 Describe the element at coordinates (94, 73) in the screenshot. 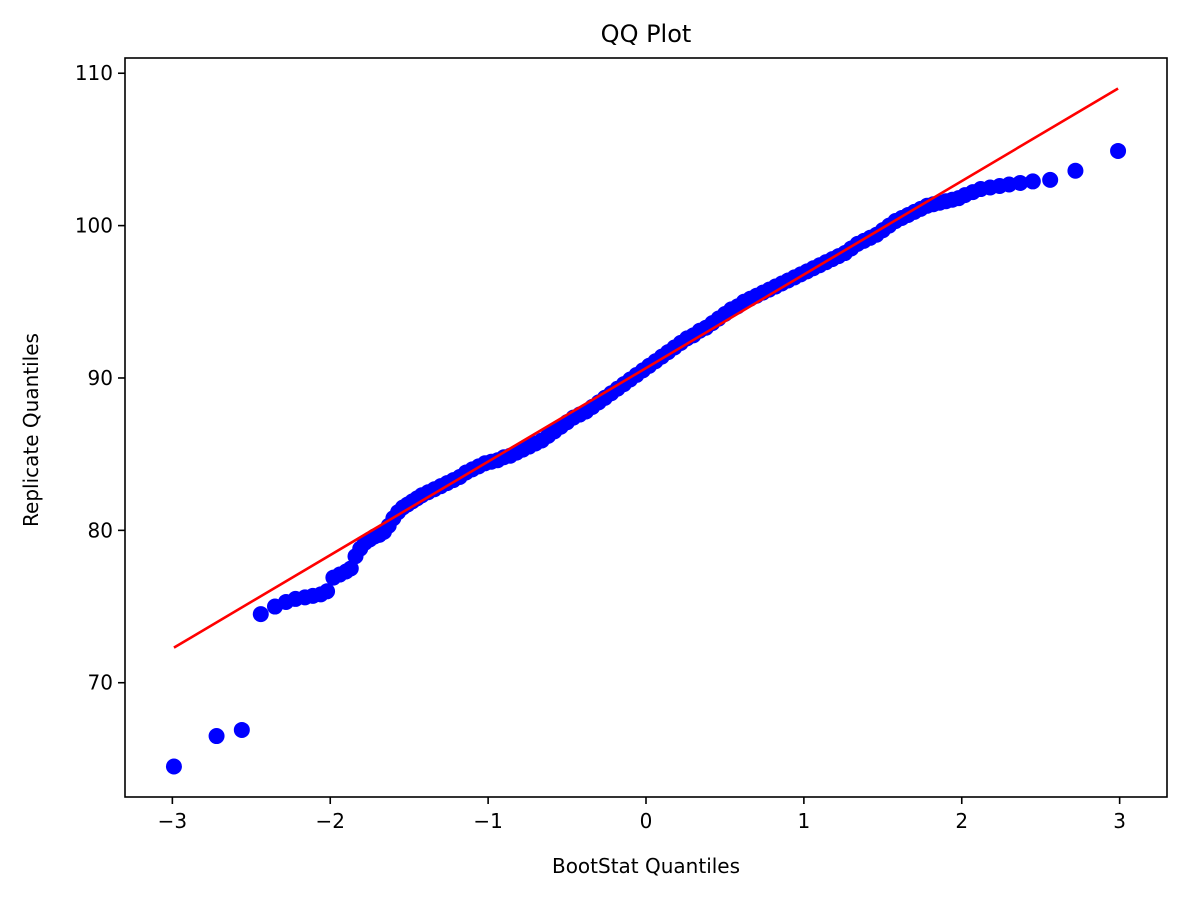

I see `y-tick-label: 110` at that location.